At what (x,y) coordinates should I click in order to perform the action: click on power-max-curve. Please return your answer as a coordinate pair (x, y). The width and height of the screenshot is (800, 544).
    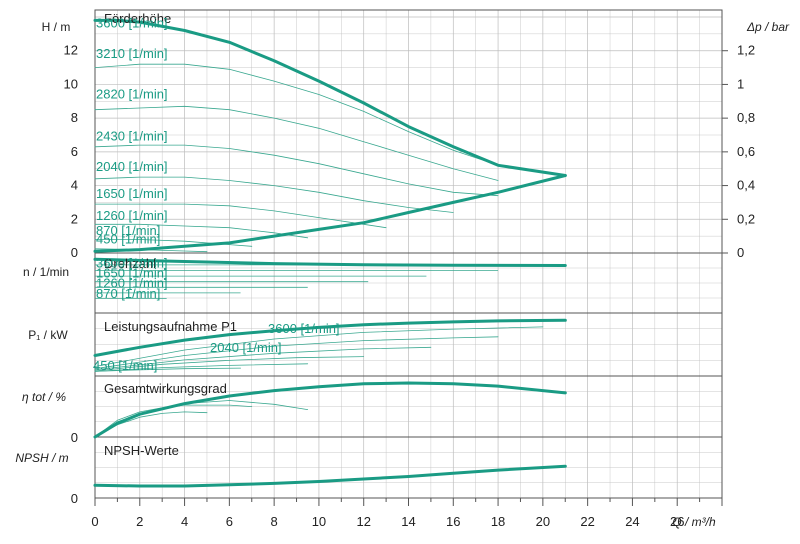
    Looking at the image, I should click on (330, 337).